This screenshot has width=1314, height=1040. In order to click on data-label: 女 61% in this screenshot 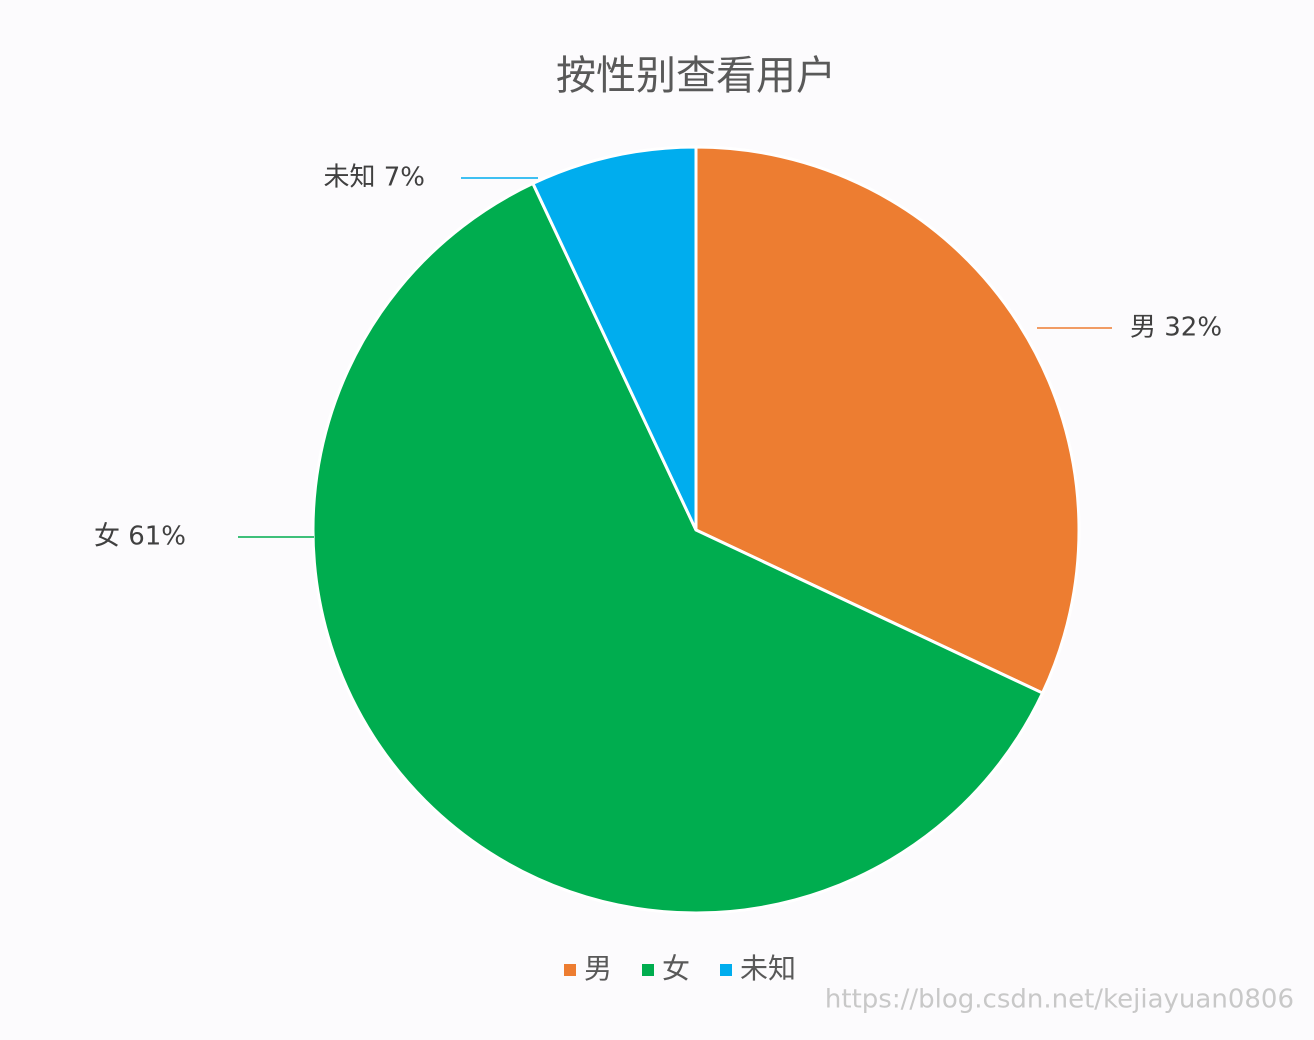, I will do `click(140, 537)`.